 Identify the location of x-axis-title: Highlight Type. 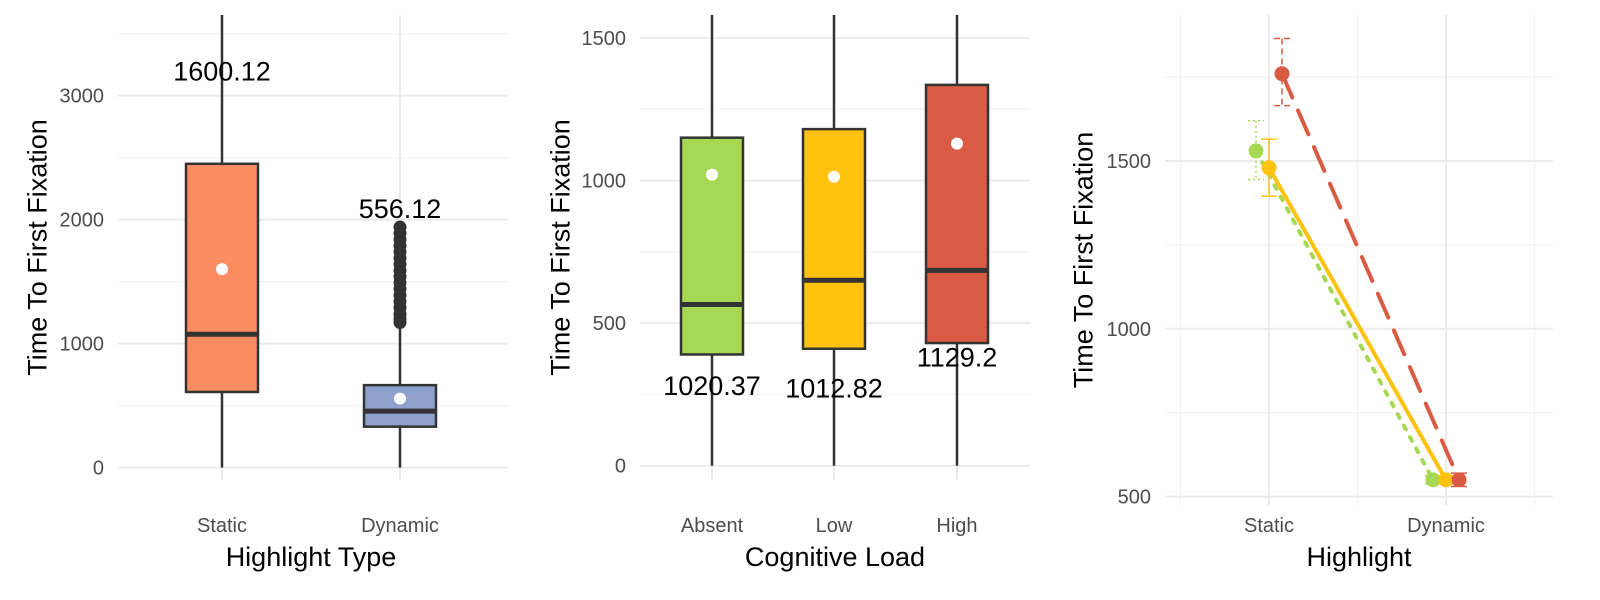
(311, 557).